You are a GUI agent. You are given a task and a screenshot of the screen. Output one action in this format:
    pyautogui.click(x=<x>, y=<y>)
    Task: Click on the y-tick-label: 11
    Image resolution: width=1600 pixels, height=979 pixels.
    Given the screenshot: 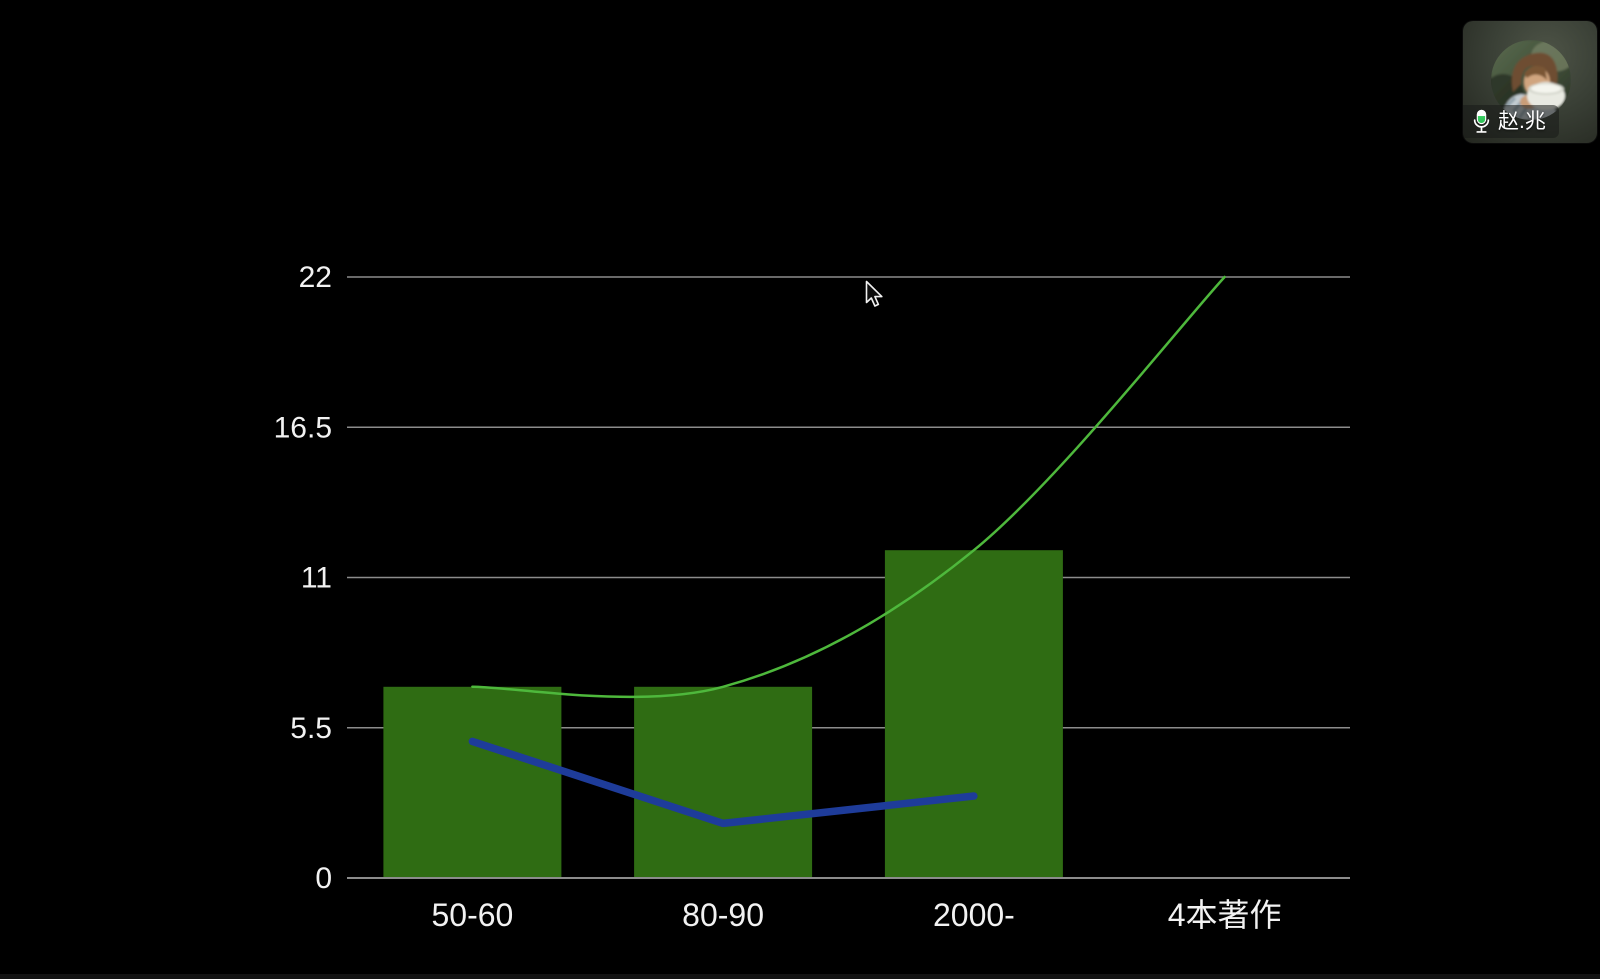 What is the action you would take?
    pyautogui.click(x=316, y=578)
    